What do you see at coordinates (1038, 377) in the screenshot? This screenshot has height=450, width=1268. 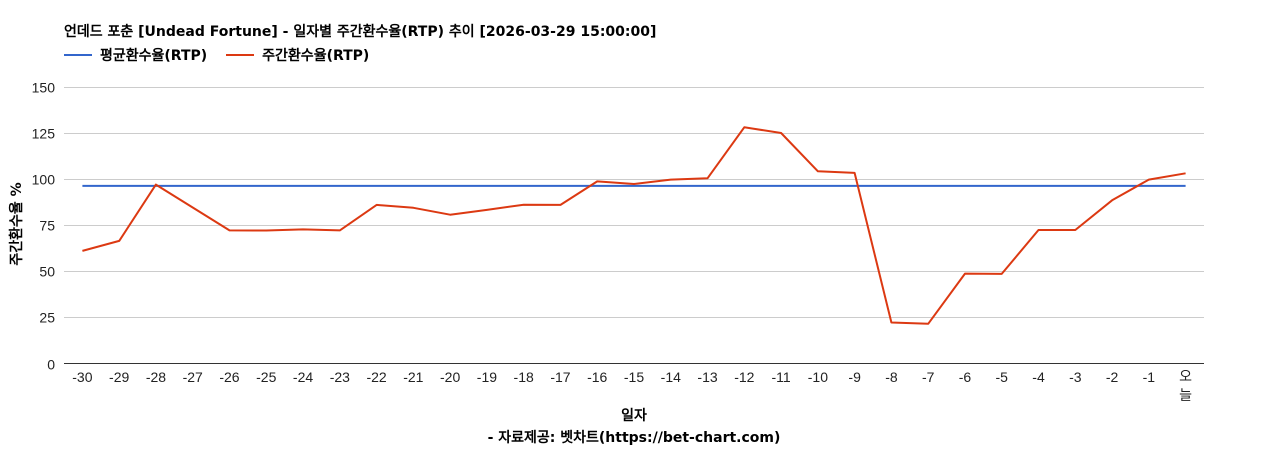 I see `x-tick-label: -4` at bounding box center [1038, 377].